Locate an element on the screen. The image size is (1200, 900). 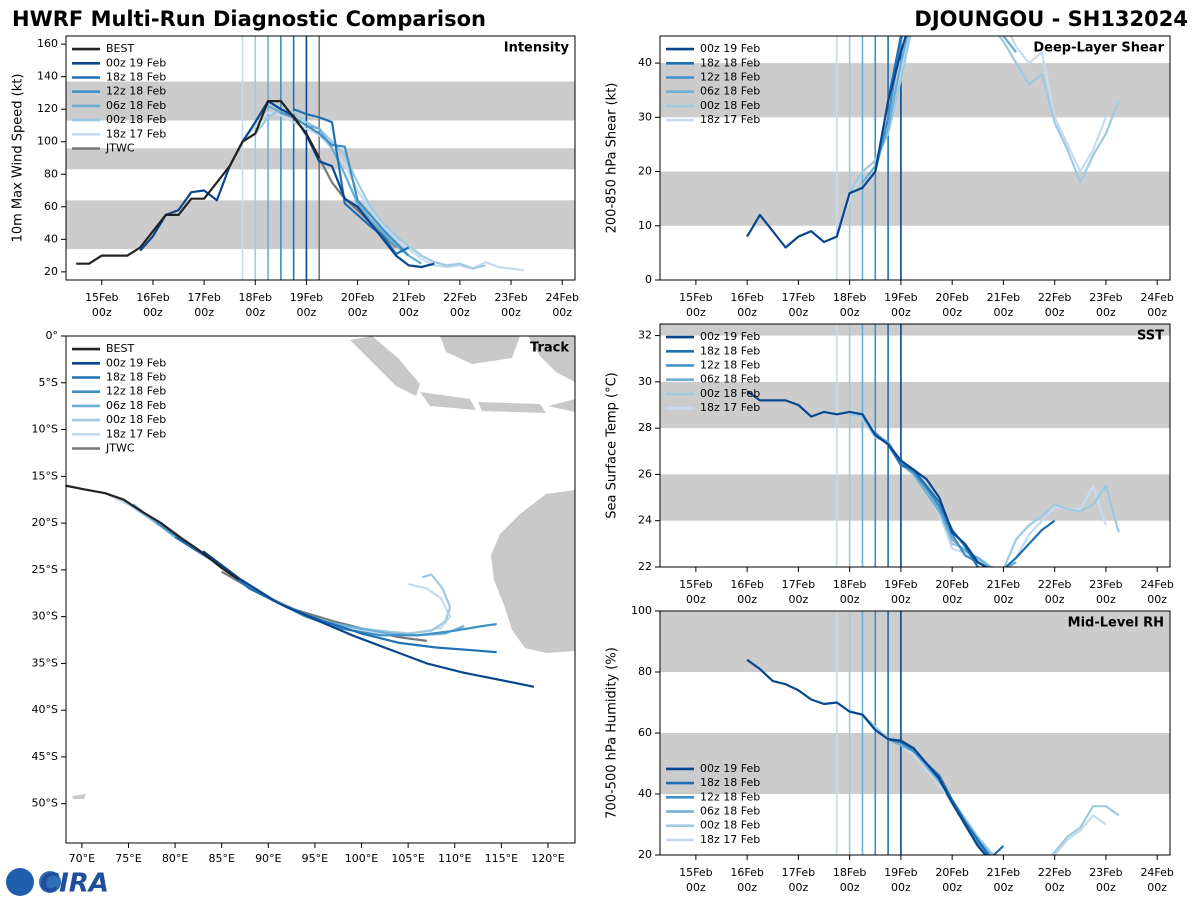
panel-label: Mid-Level RH is located at coordinates (1116, 623).